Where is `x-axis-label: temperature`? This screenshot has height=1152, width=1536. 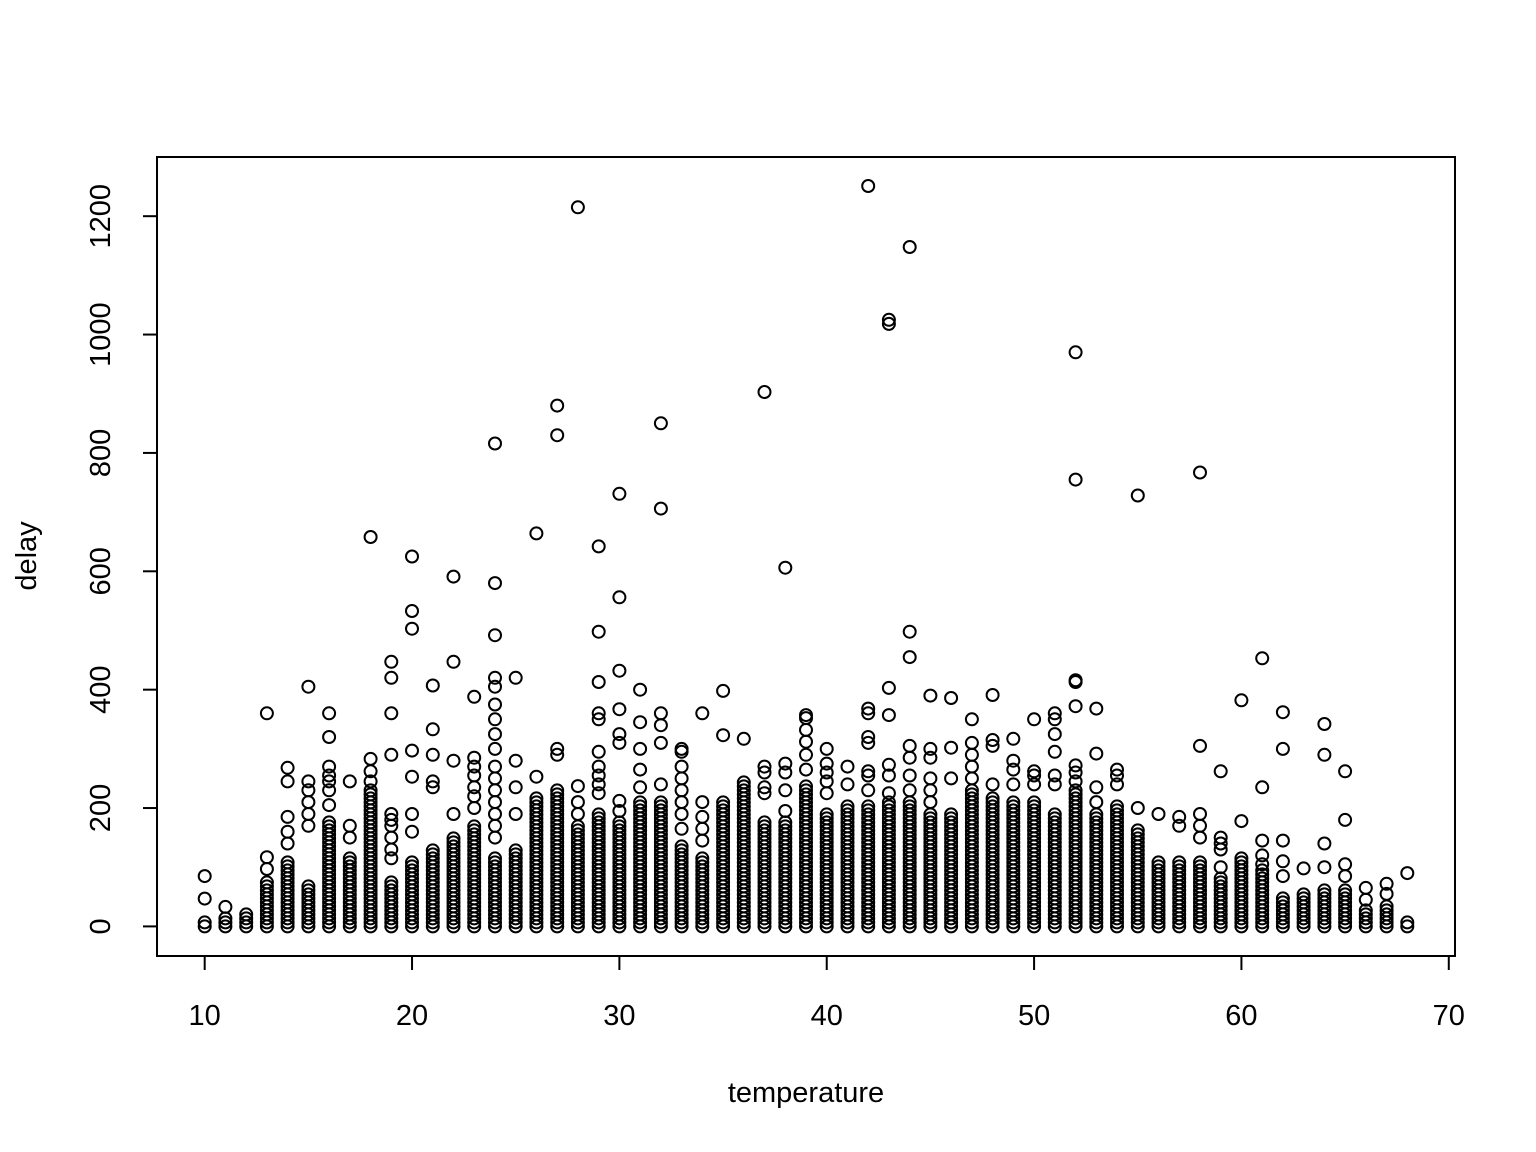 x-axis-label: temperature is located at coordinates (806, 1093).